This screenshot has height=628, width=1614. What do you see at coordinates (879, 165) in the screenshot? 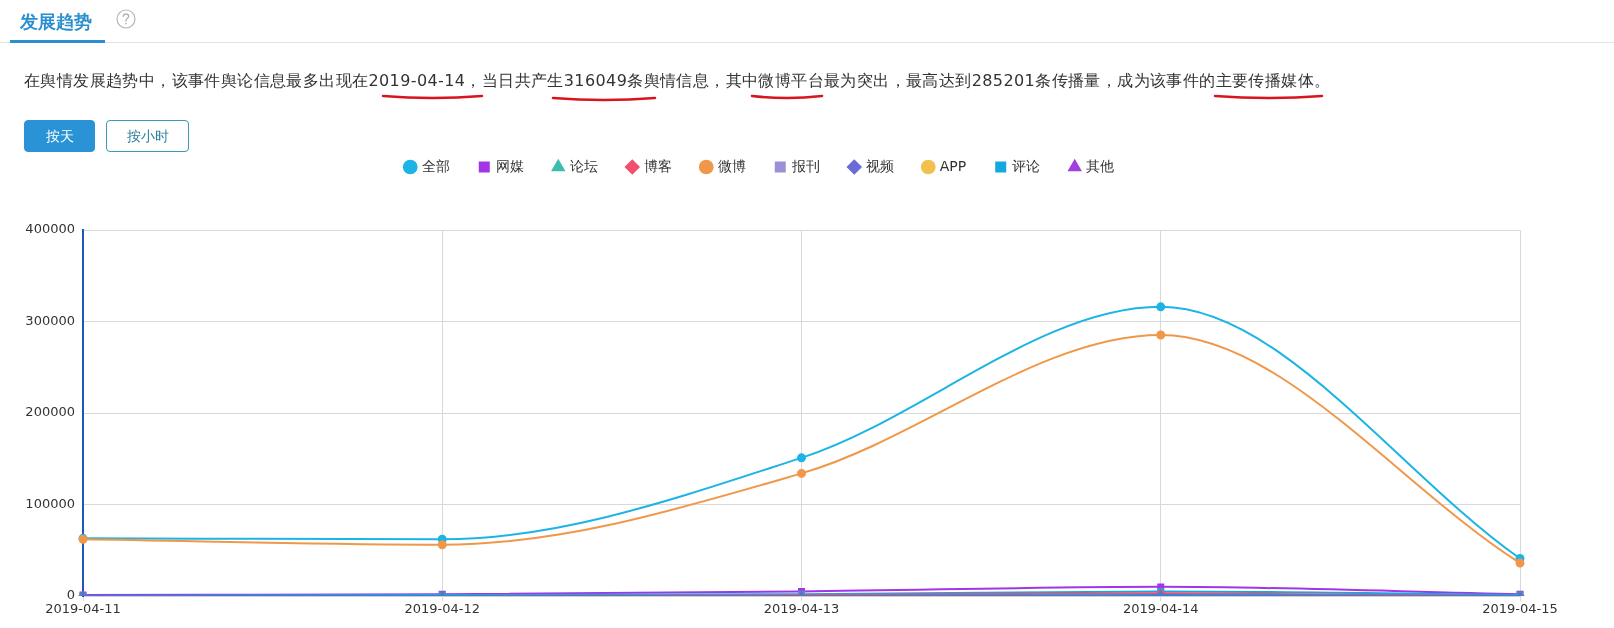
I see `legend-label: 视频` at bounding box center [879, 165].